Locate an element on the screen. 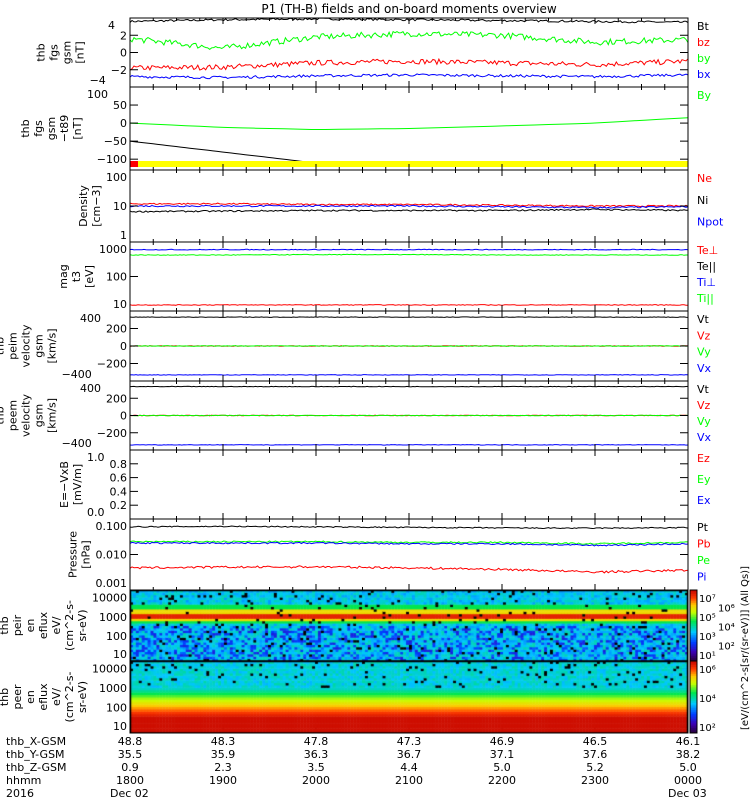 This screenshot has width=750, height=800. x-axis-row-label: thb_Z-GSM is located at coordinates (36, 767).